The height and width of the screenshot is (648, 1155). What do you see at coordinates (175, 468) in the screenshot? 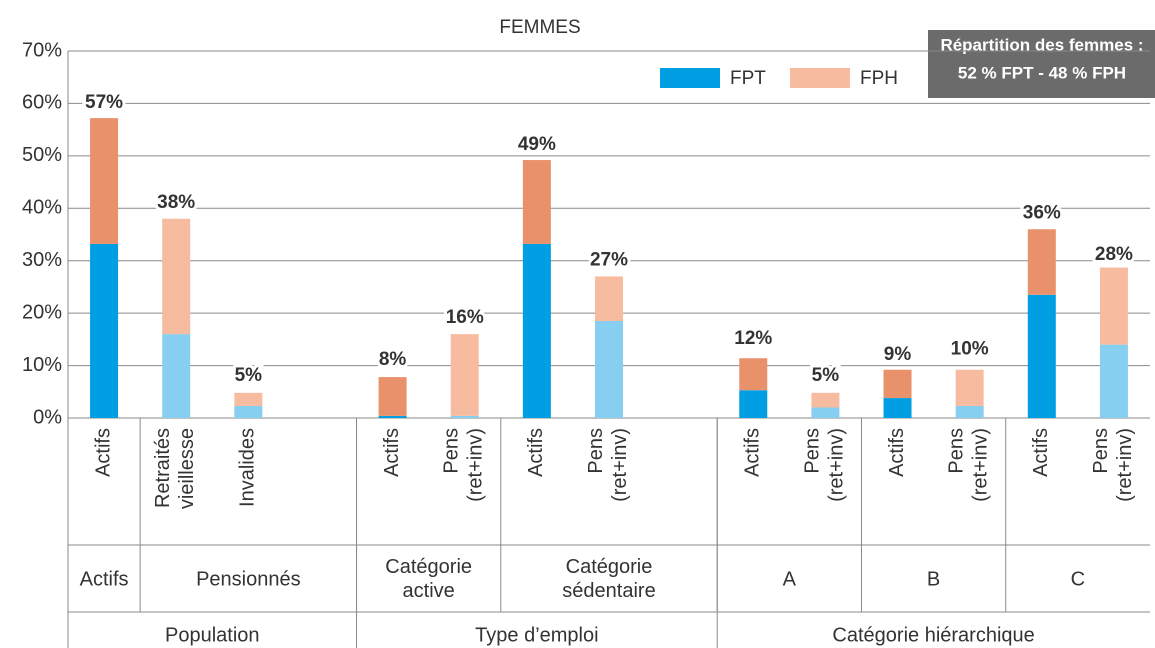
I see `x-tick-label: Retraités vieillesse` at bounding box center [175, 468].